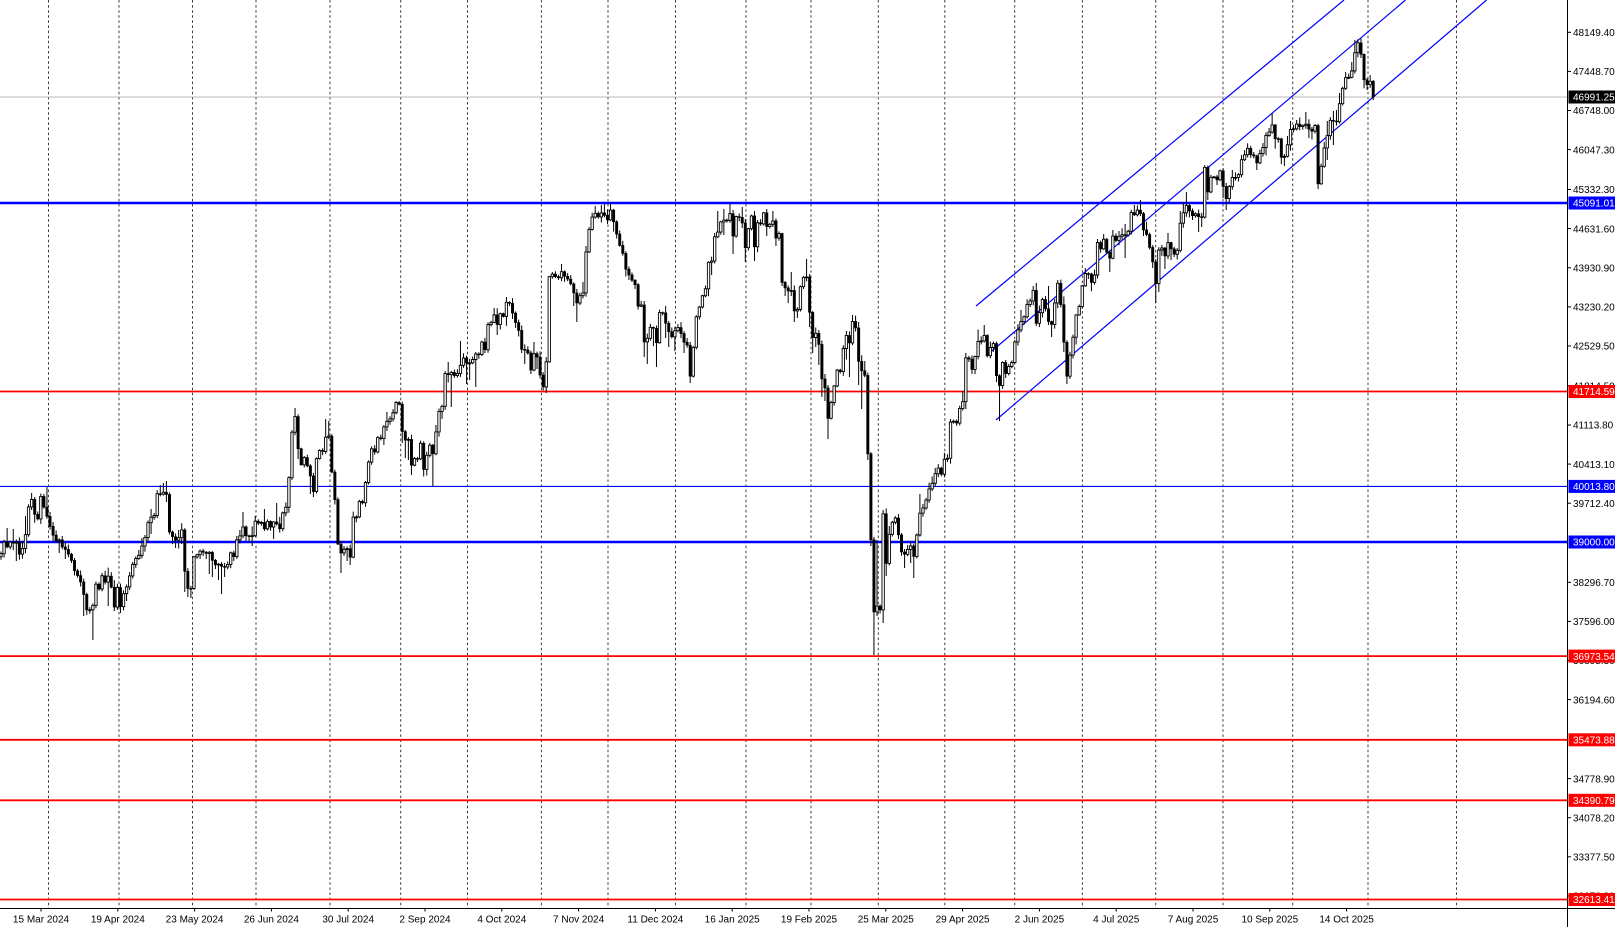 The image size is (1615, 927). I want to click on svg-text: 46748.00, so click(1594, 111).